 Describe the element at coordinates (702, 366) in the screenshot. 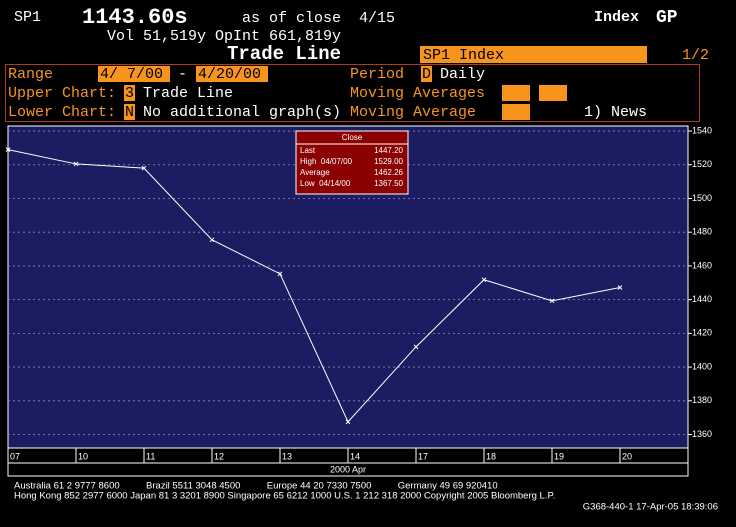

I see `y-tick-label: 1400` at that location.